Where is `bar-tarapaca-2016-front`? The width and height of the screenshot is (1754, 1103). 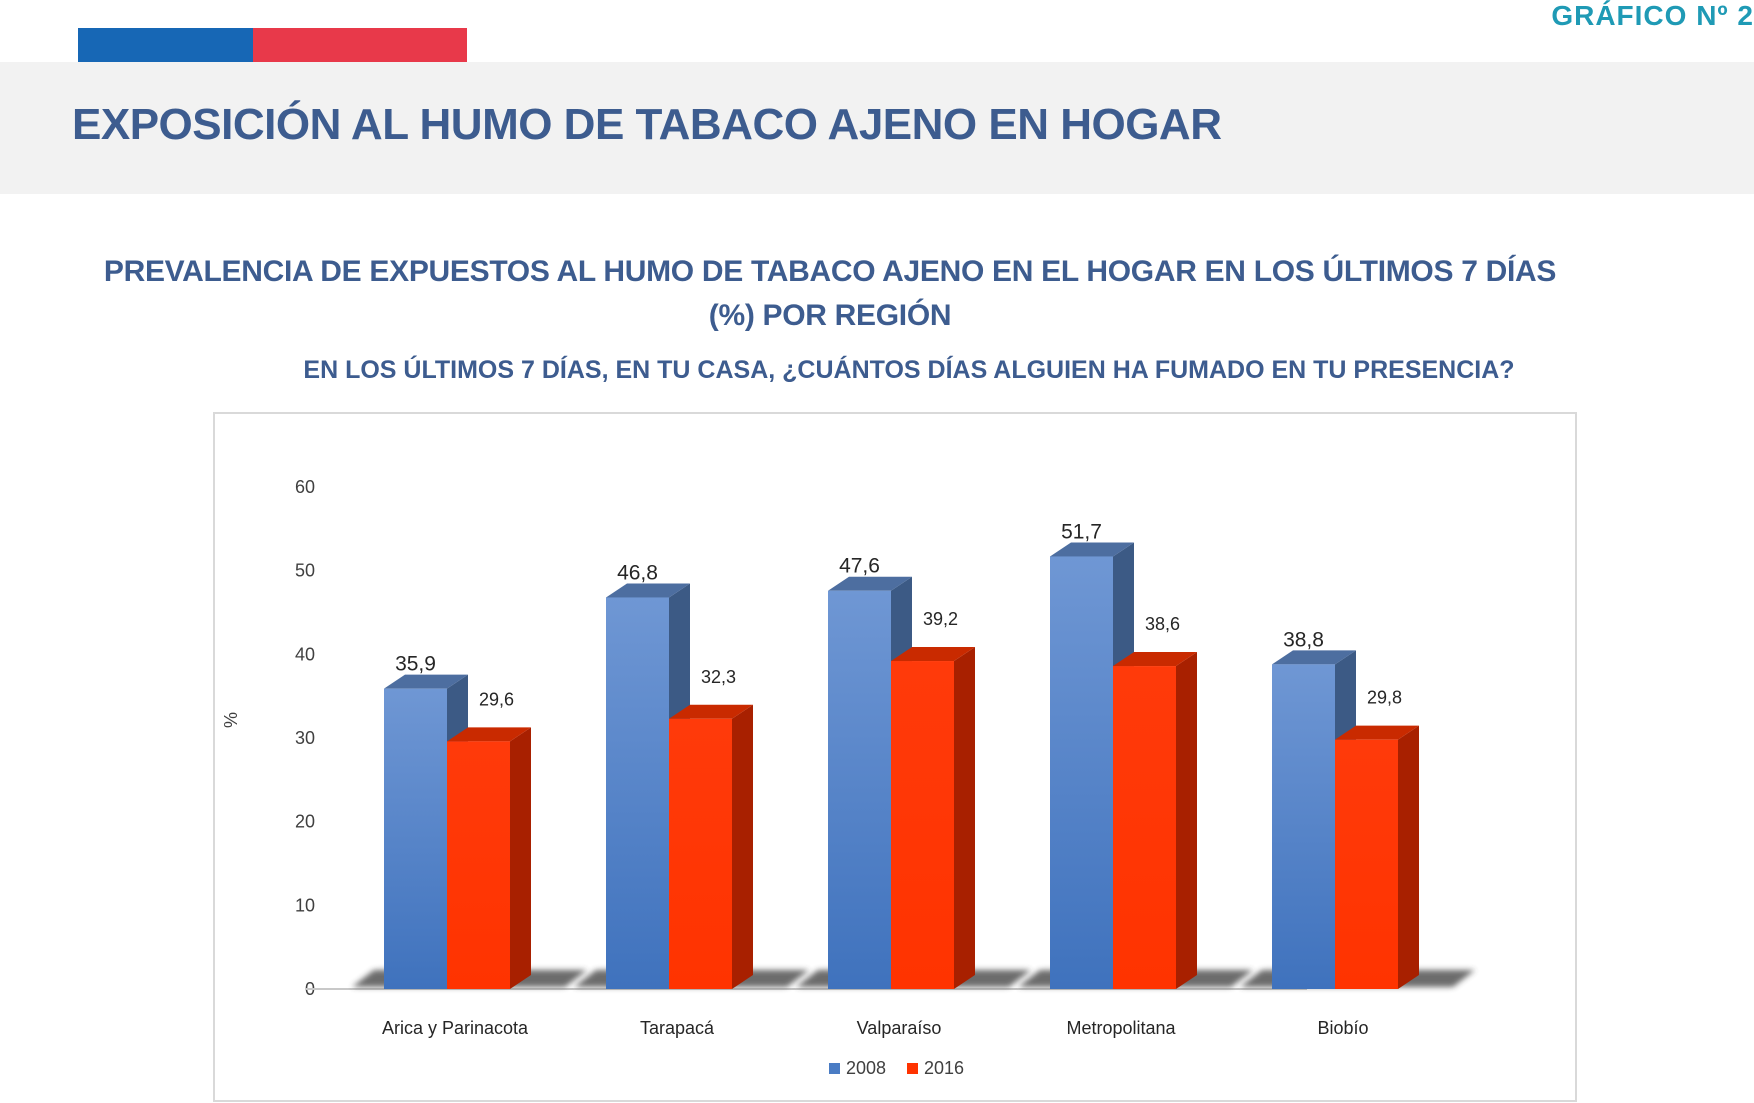 bar-tarapaca-2016-front is located at coordinates (700, 853).